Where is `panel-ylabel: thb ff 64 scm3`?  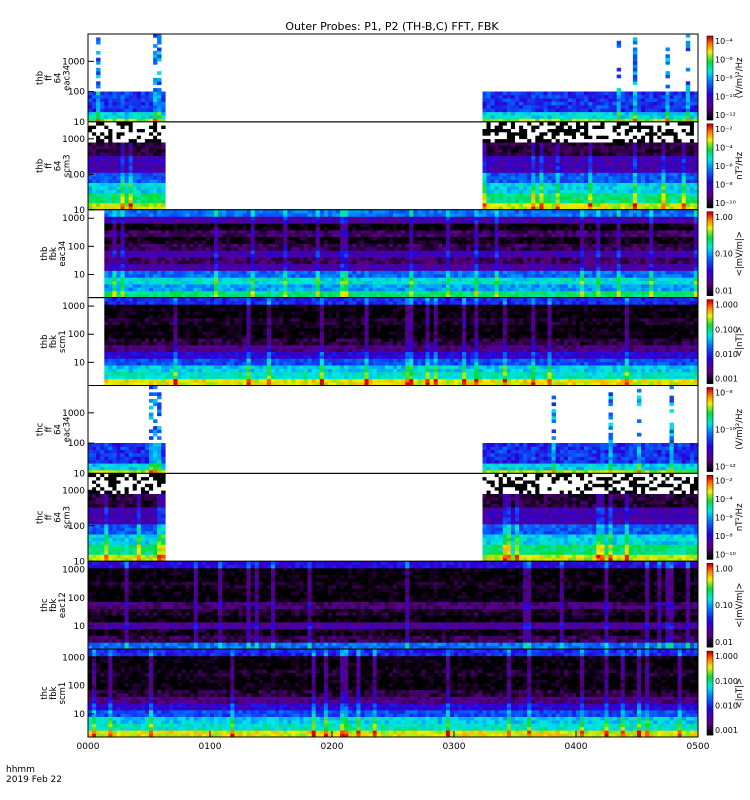 panel-ylabel: thb ff 64 scm3 is located at coordinates (54, 165).